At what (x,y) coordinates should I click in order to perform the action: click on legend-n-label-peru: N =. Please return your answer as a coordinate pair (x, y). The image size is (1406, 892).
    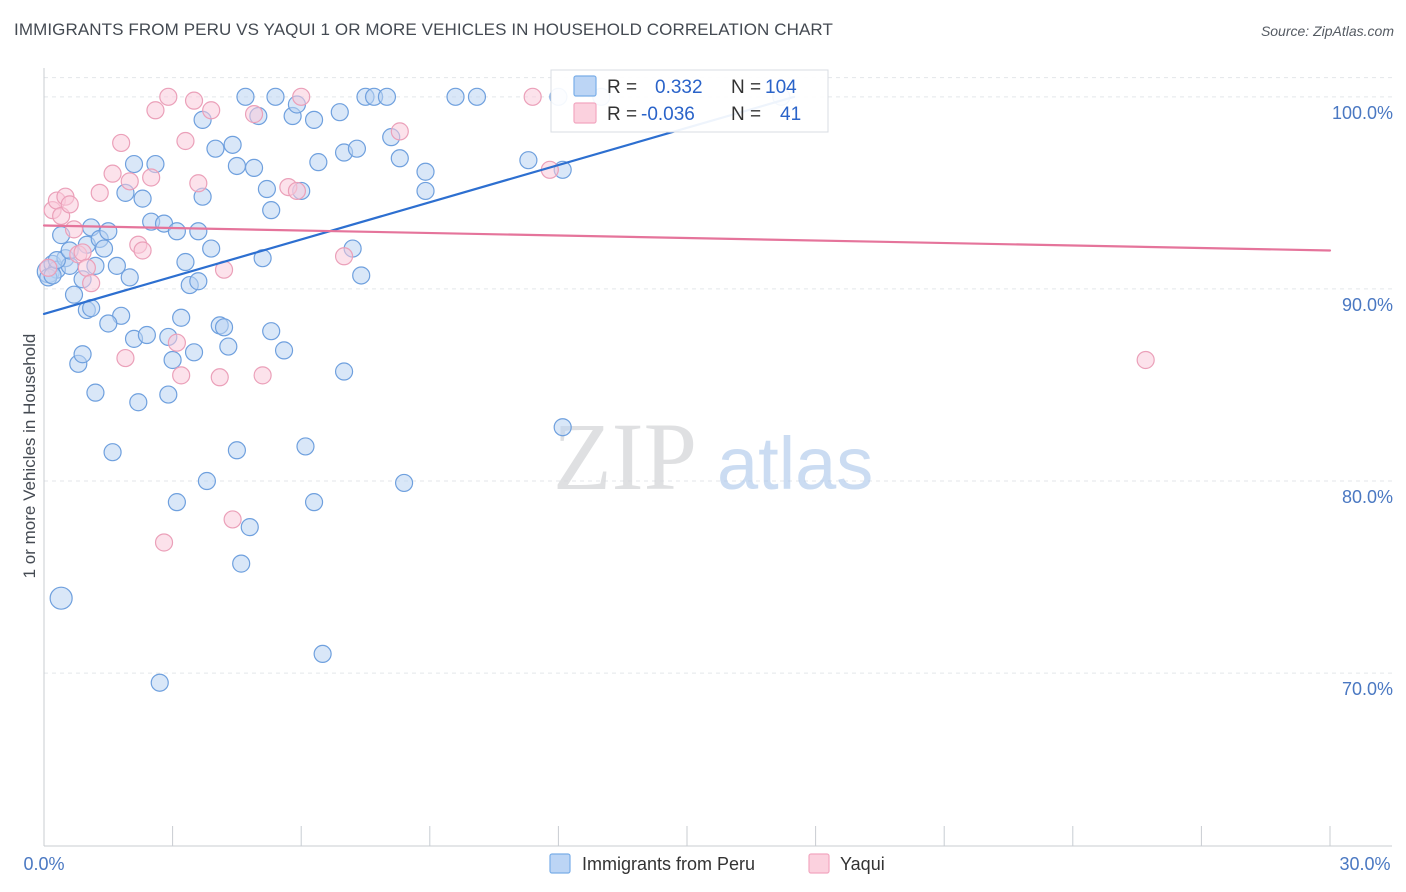
    Looking at the image, I should click on (746, 87).